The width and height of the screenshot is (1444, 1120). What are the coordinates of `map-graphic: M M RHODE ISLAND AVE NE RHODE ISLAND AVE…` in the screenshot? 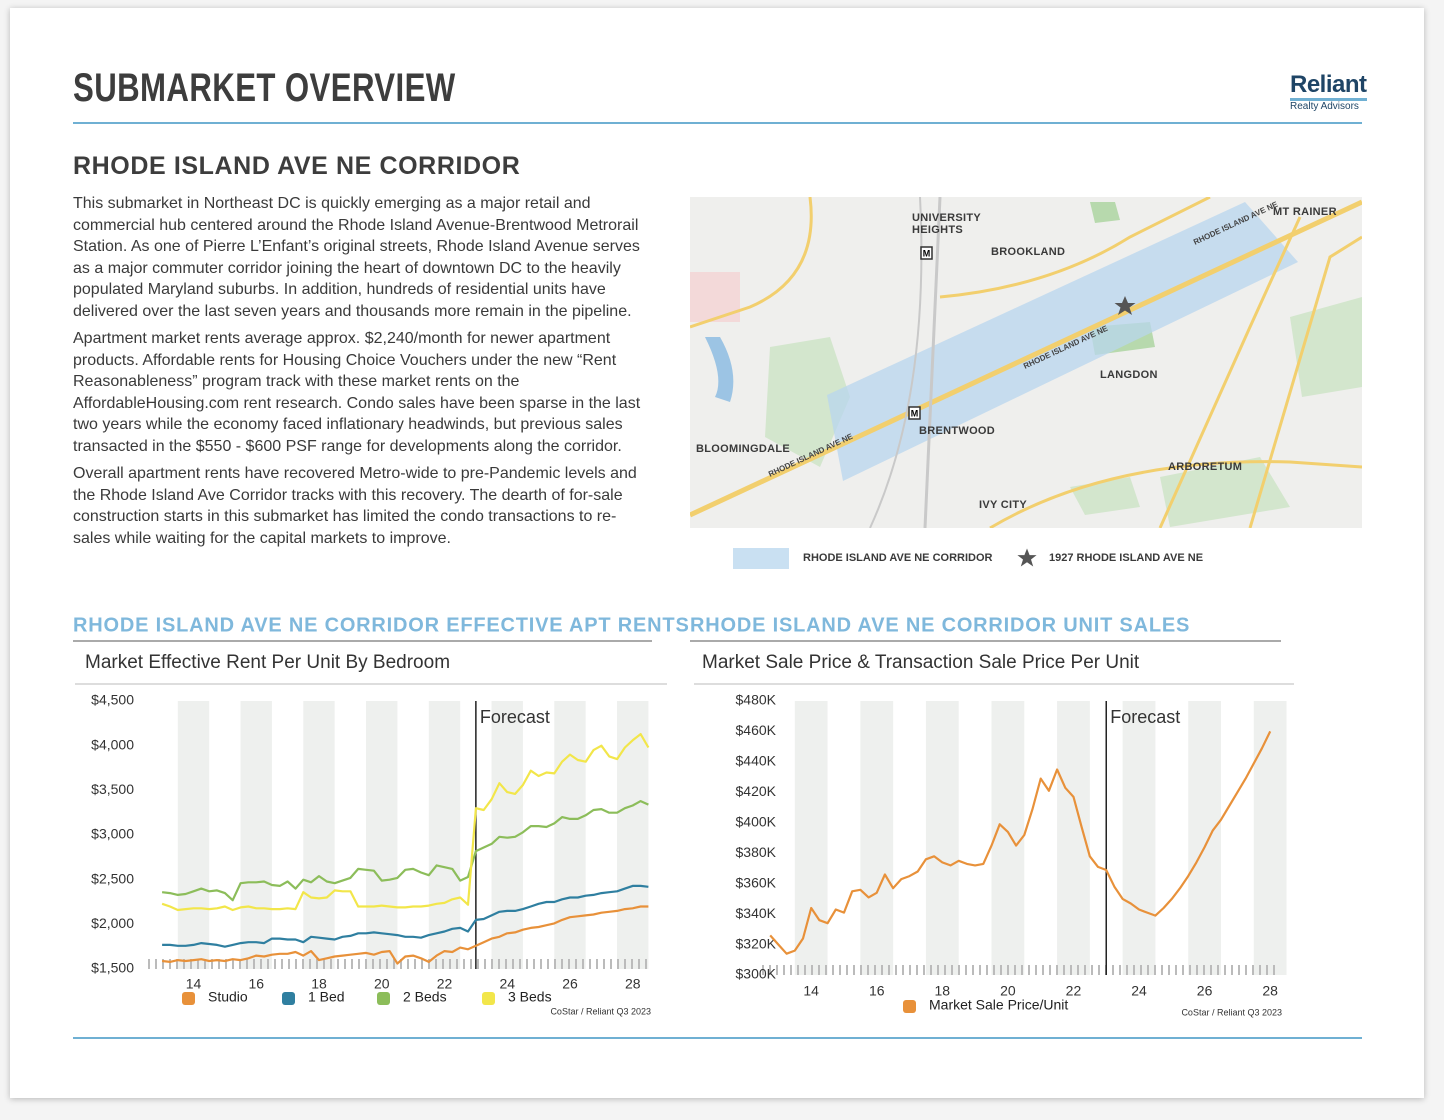 It's located at (1026, 362).